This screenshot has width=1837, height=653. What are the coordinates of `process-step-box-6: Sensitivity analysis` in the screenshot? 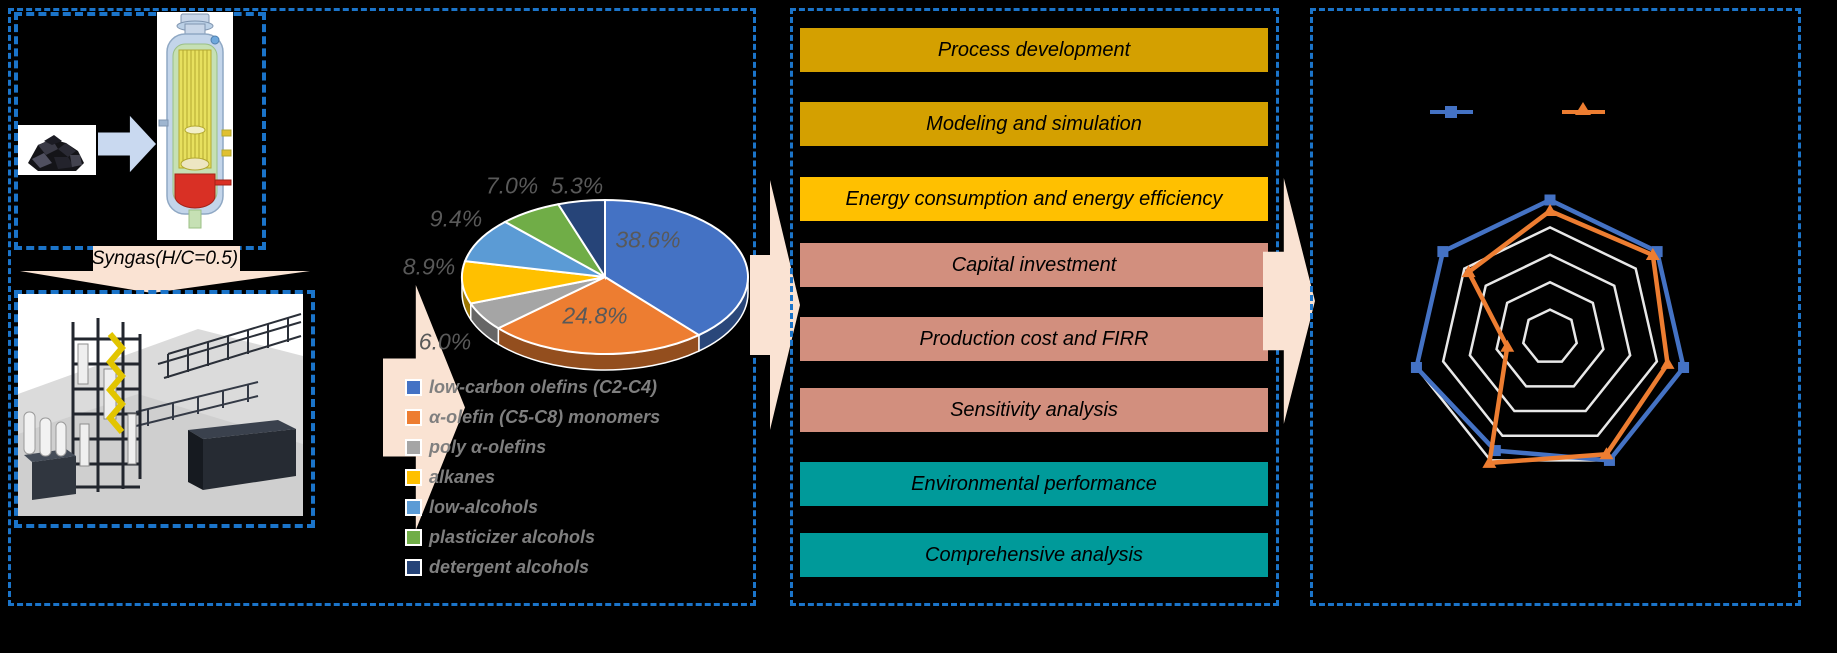 It's located at (1034, 410).